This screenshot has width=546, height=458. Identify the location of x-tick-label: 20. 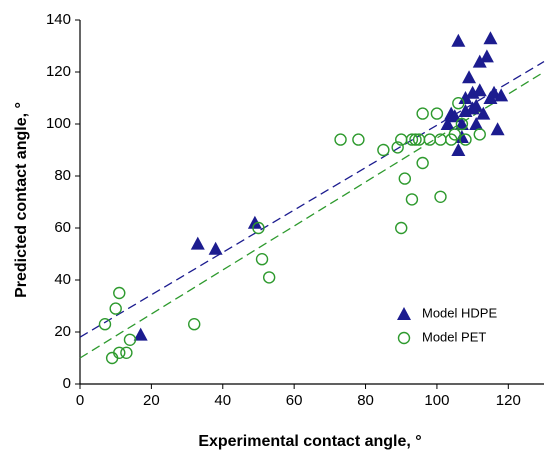
(151, 400).